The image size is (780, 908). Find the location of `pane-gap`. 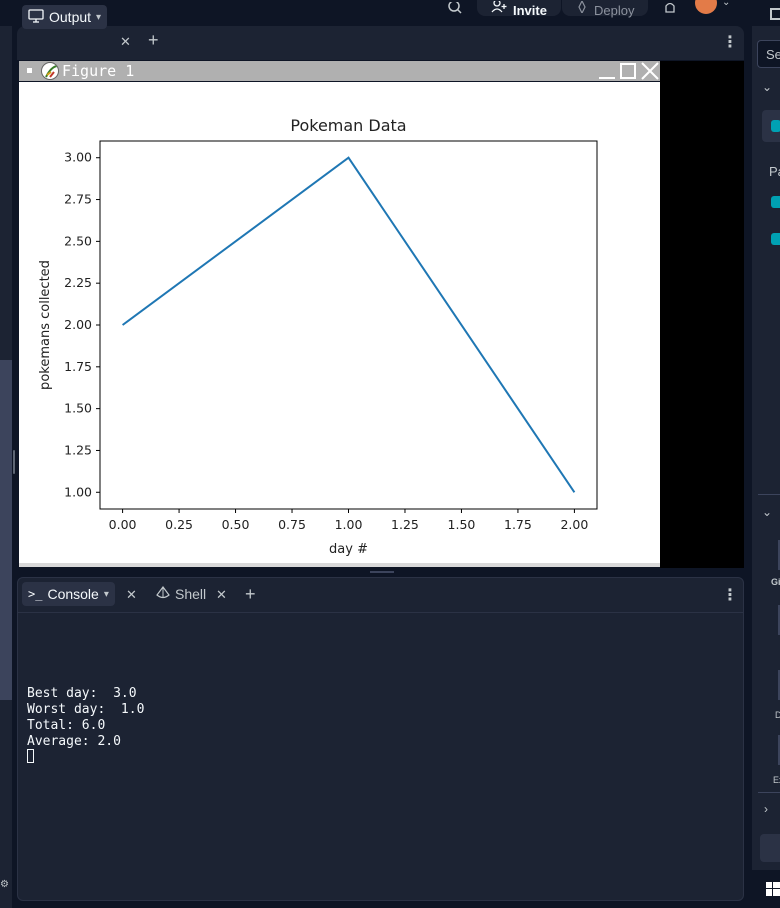

pane-gap is located at coordinates (748, 454).